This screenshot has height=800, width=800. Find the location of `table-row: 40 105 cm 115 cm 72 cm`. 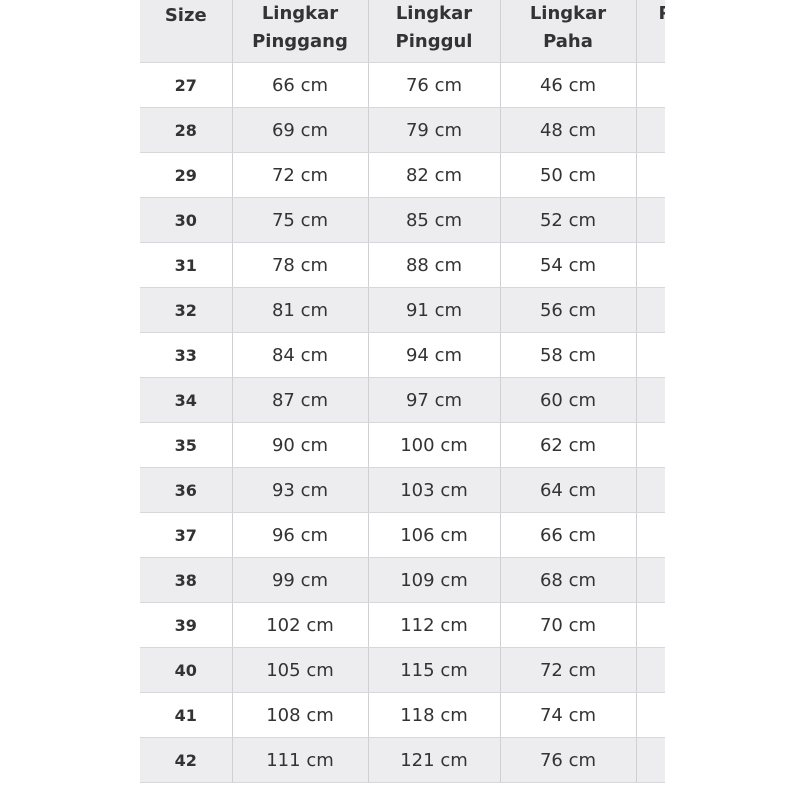

table-row: 40 105 cm 115 cm 72 cm is located at coordinates (402, 670).